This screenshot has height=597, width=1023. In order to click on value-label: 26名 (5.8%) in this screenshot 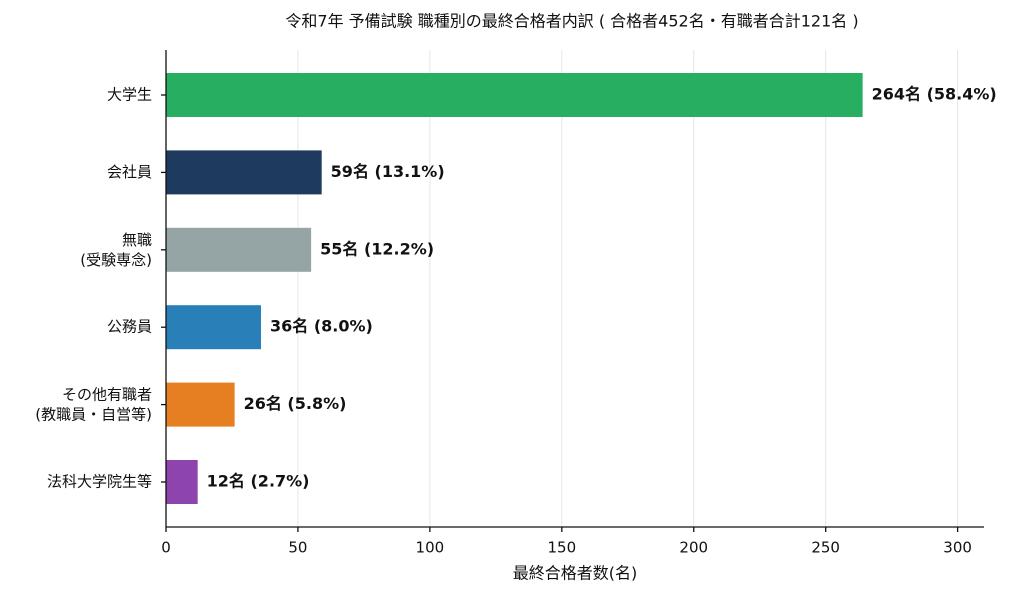, I will do `click(295, 403)`.